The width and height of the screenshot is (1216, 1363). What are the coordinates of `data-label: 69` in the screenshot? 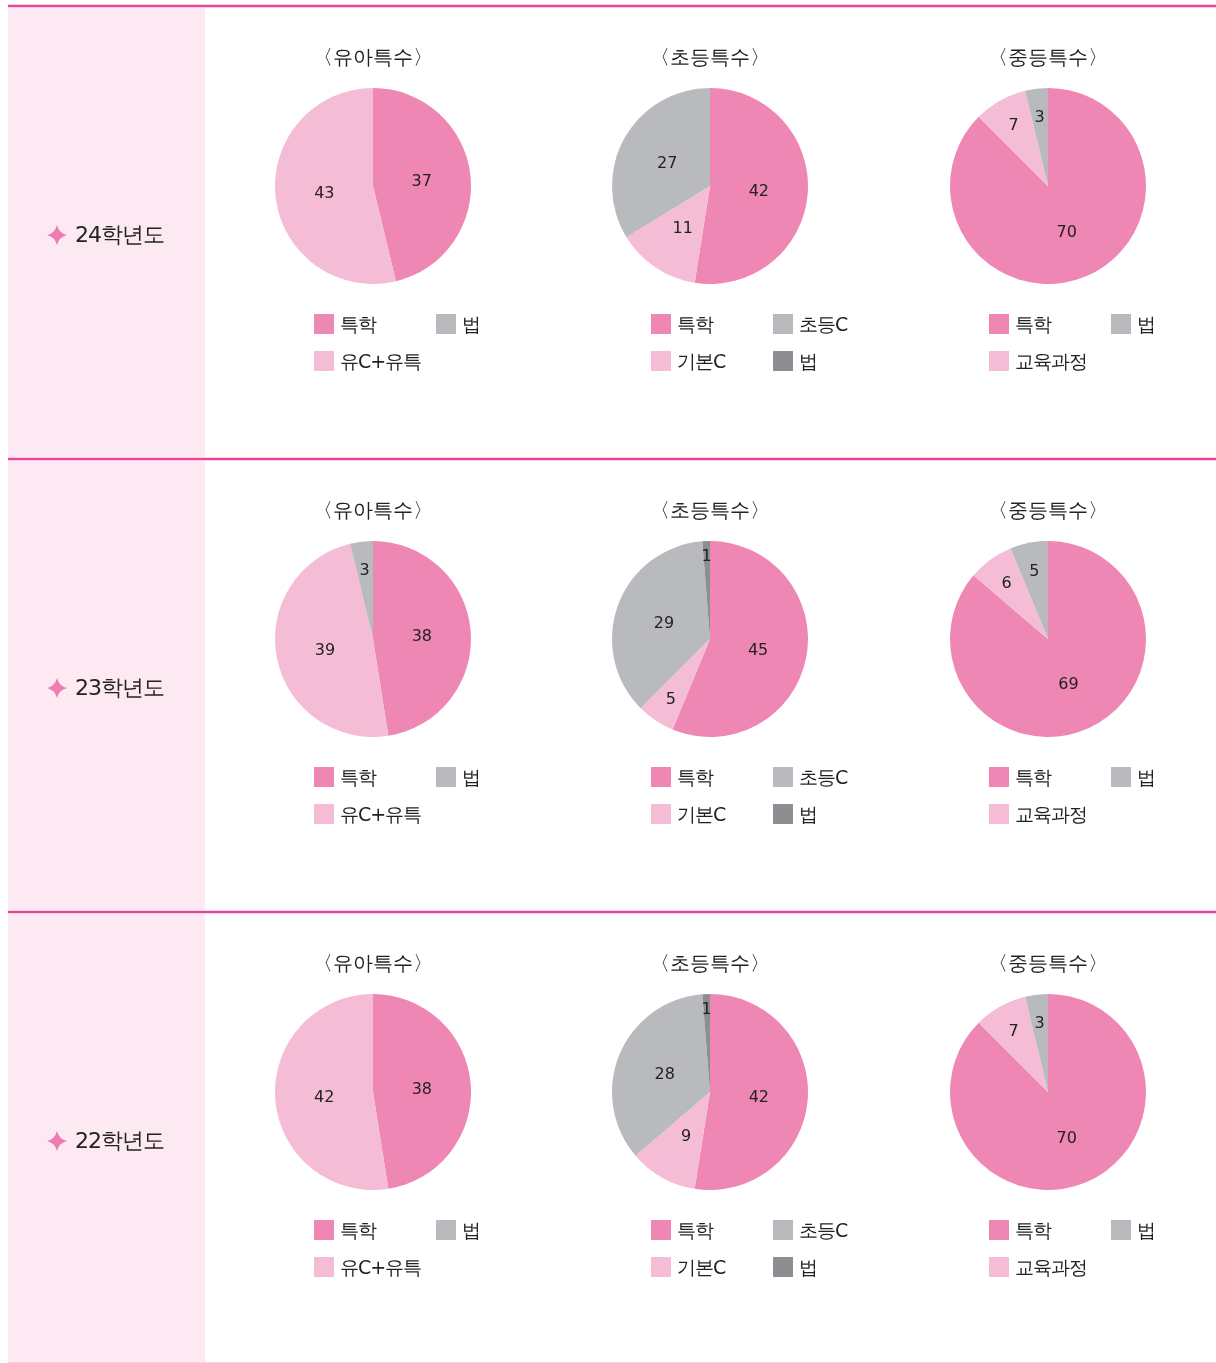 It's located at (1068, 684).